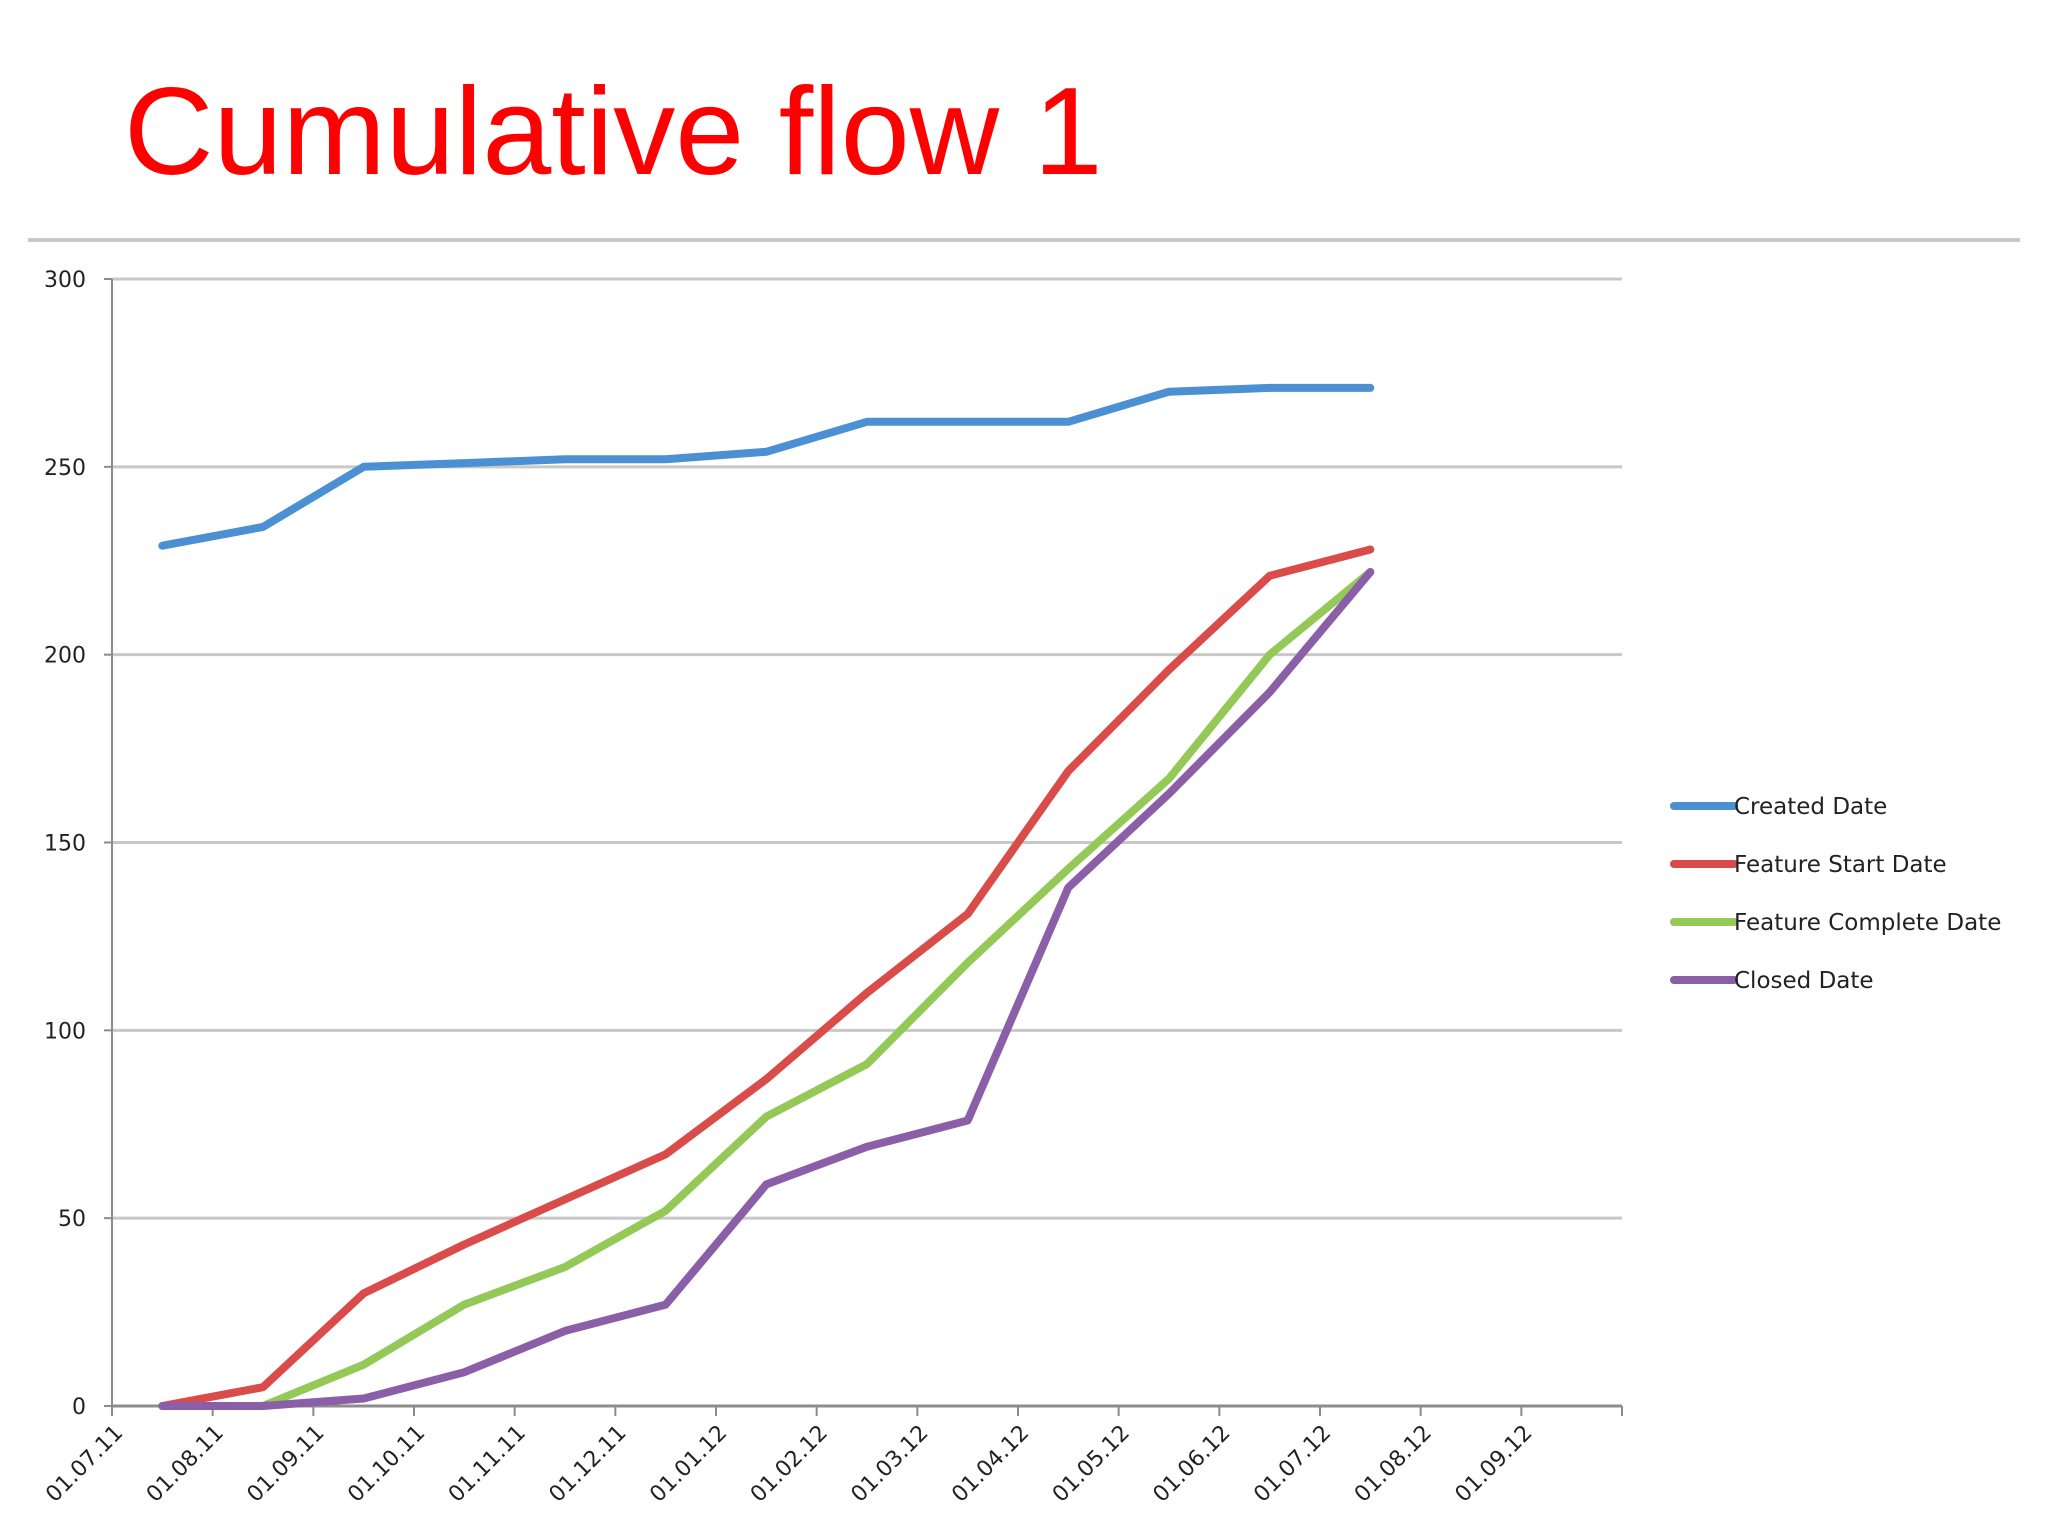 The height and width of the screenshot is (1536, 2048). What do you see at coordinates (1024, 240) in the screenshot?
I see `title-divider` at bounding box center [1024, 240].